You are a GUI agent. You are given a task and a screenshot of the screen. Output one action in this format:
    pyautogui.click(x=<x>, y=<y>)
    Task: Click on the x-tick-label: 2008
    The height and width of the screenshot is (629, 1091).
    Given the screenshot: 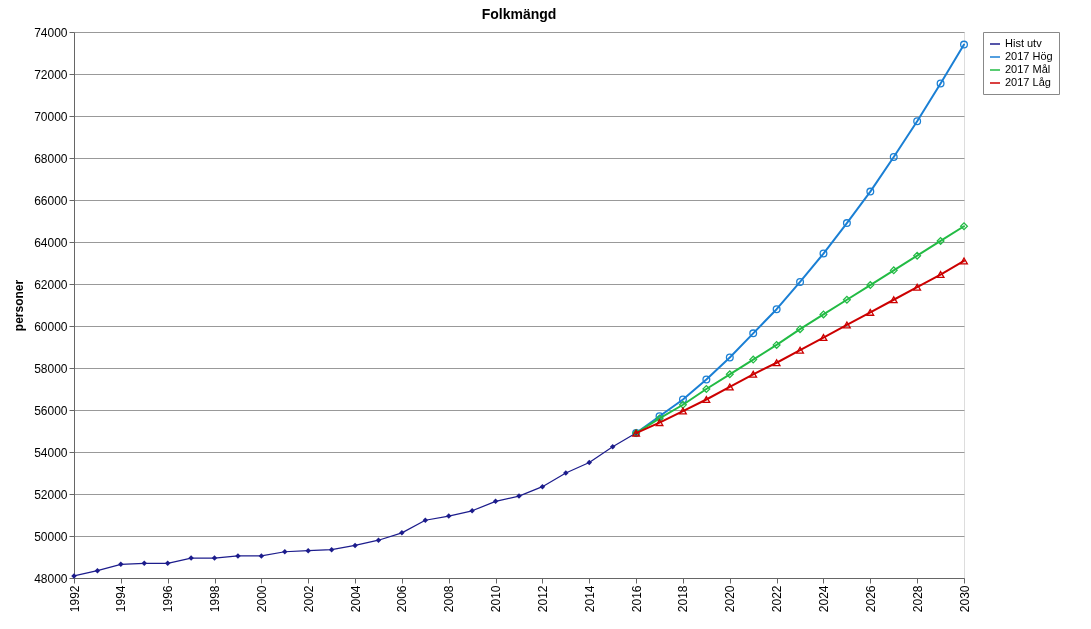 What is the action you would take?
    pyautogui.click(x=449, y=599)
    